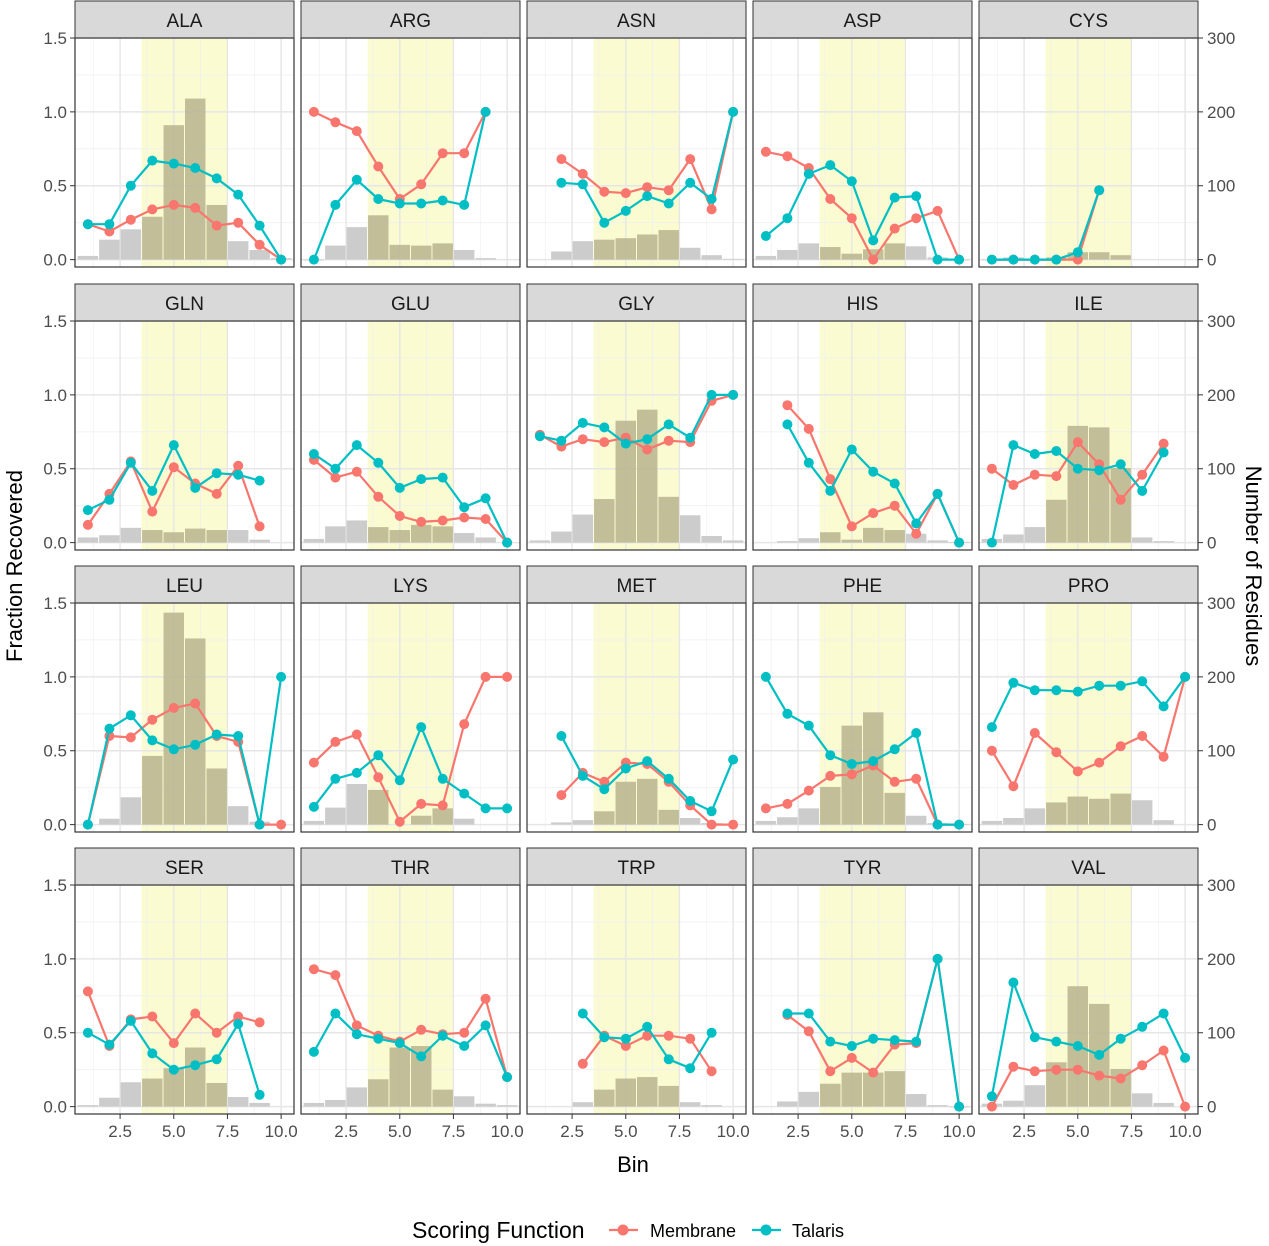  What do you see at coordinates (55, 1107) in the screenshot?
I see `y-tick-label-left: 0.0` at bounding box center [55, 1107].